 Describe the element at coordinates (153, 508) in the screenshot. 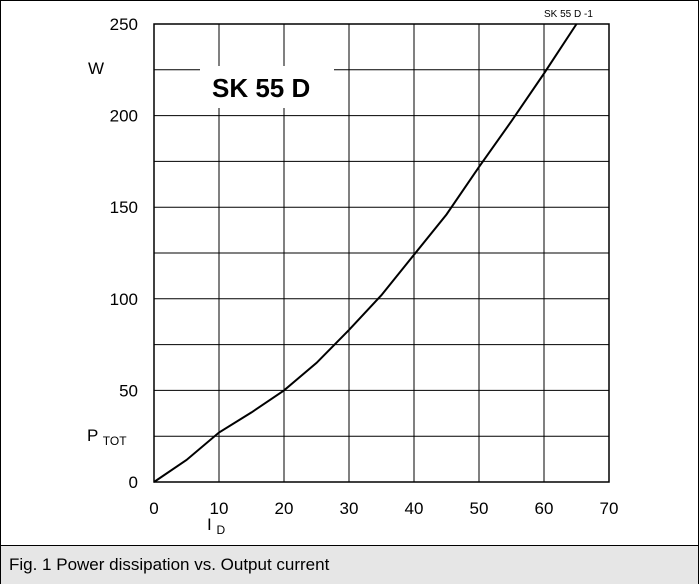

I see `x-tick-label: 0` at that location.